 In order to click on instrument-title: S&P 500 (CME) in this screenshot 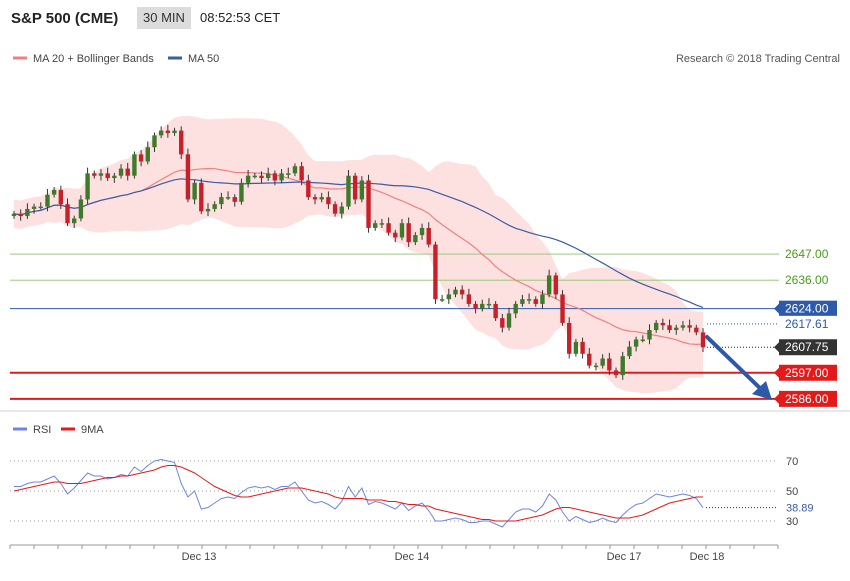, I will do `click(65, 18)`.